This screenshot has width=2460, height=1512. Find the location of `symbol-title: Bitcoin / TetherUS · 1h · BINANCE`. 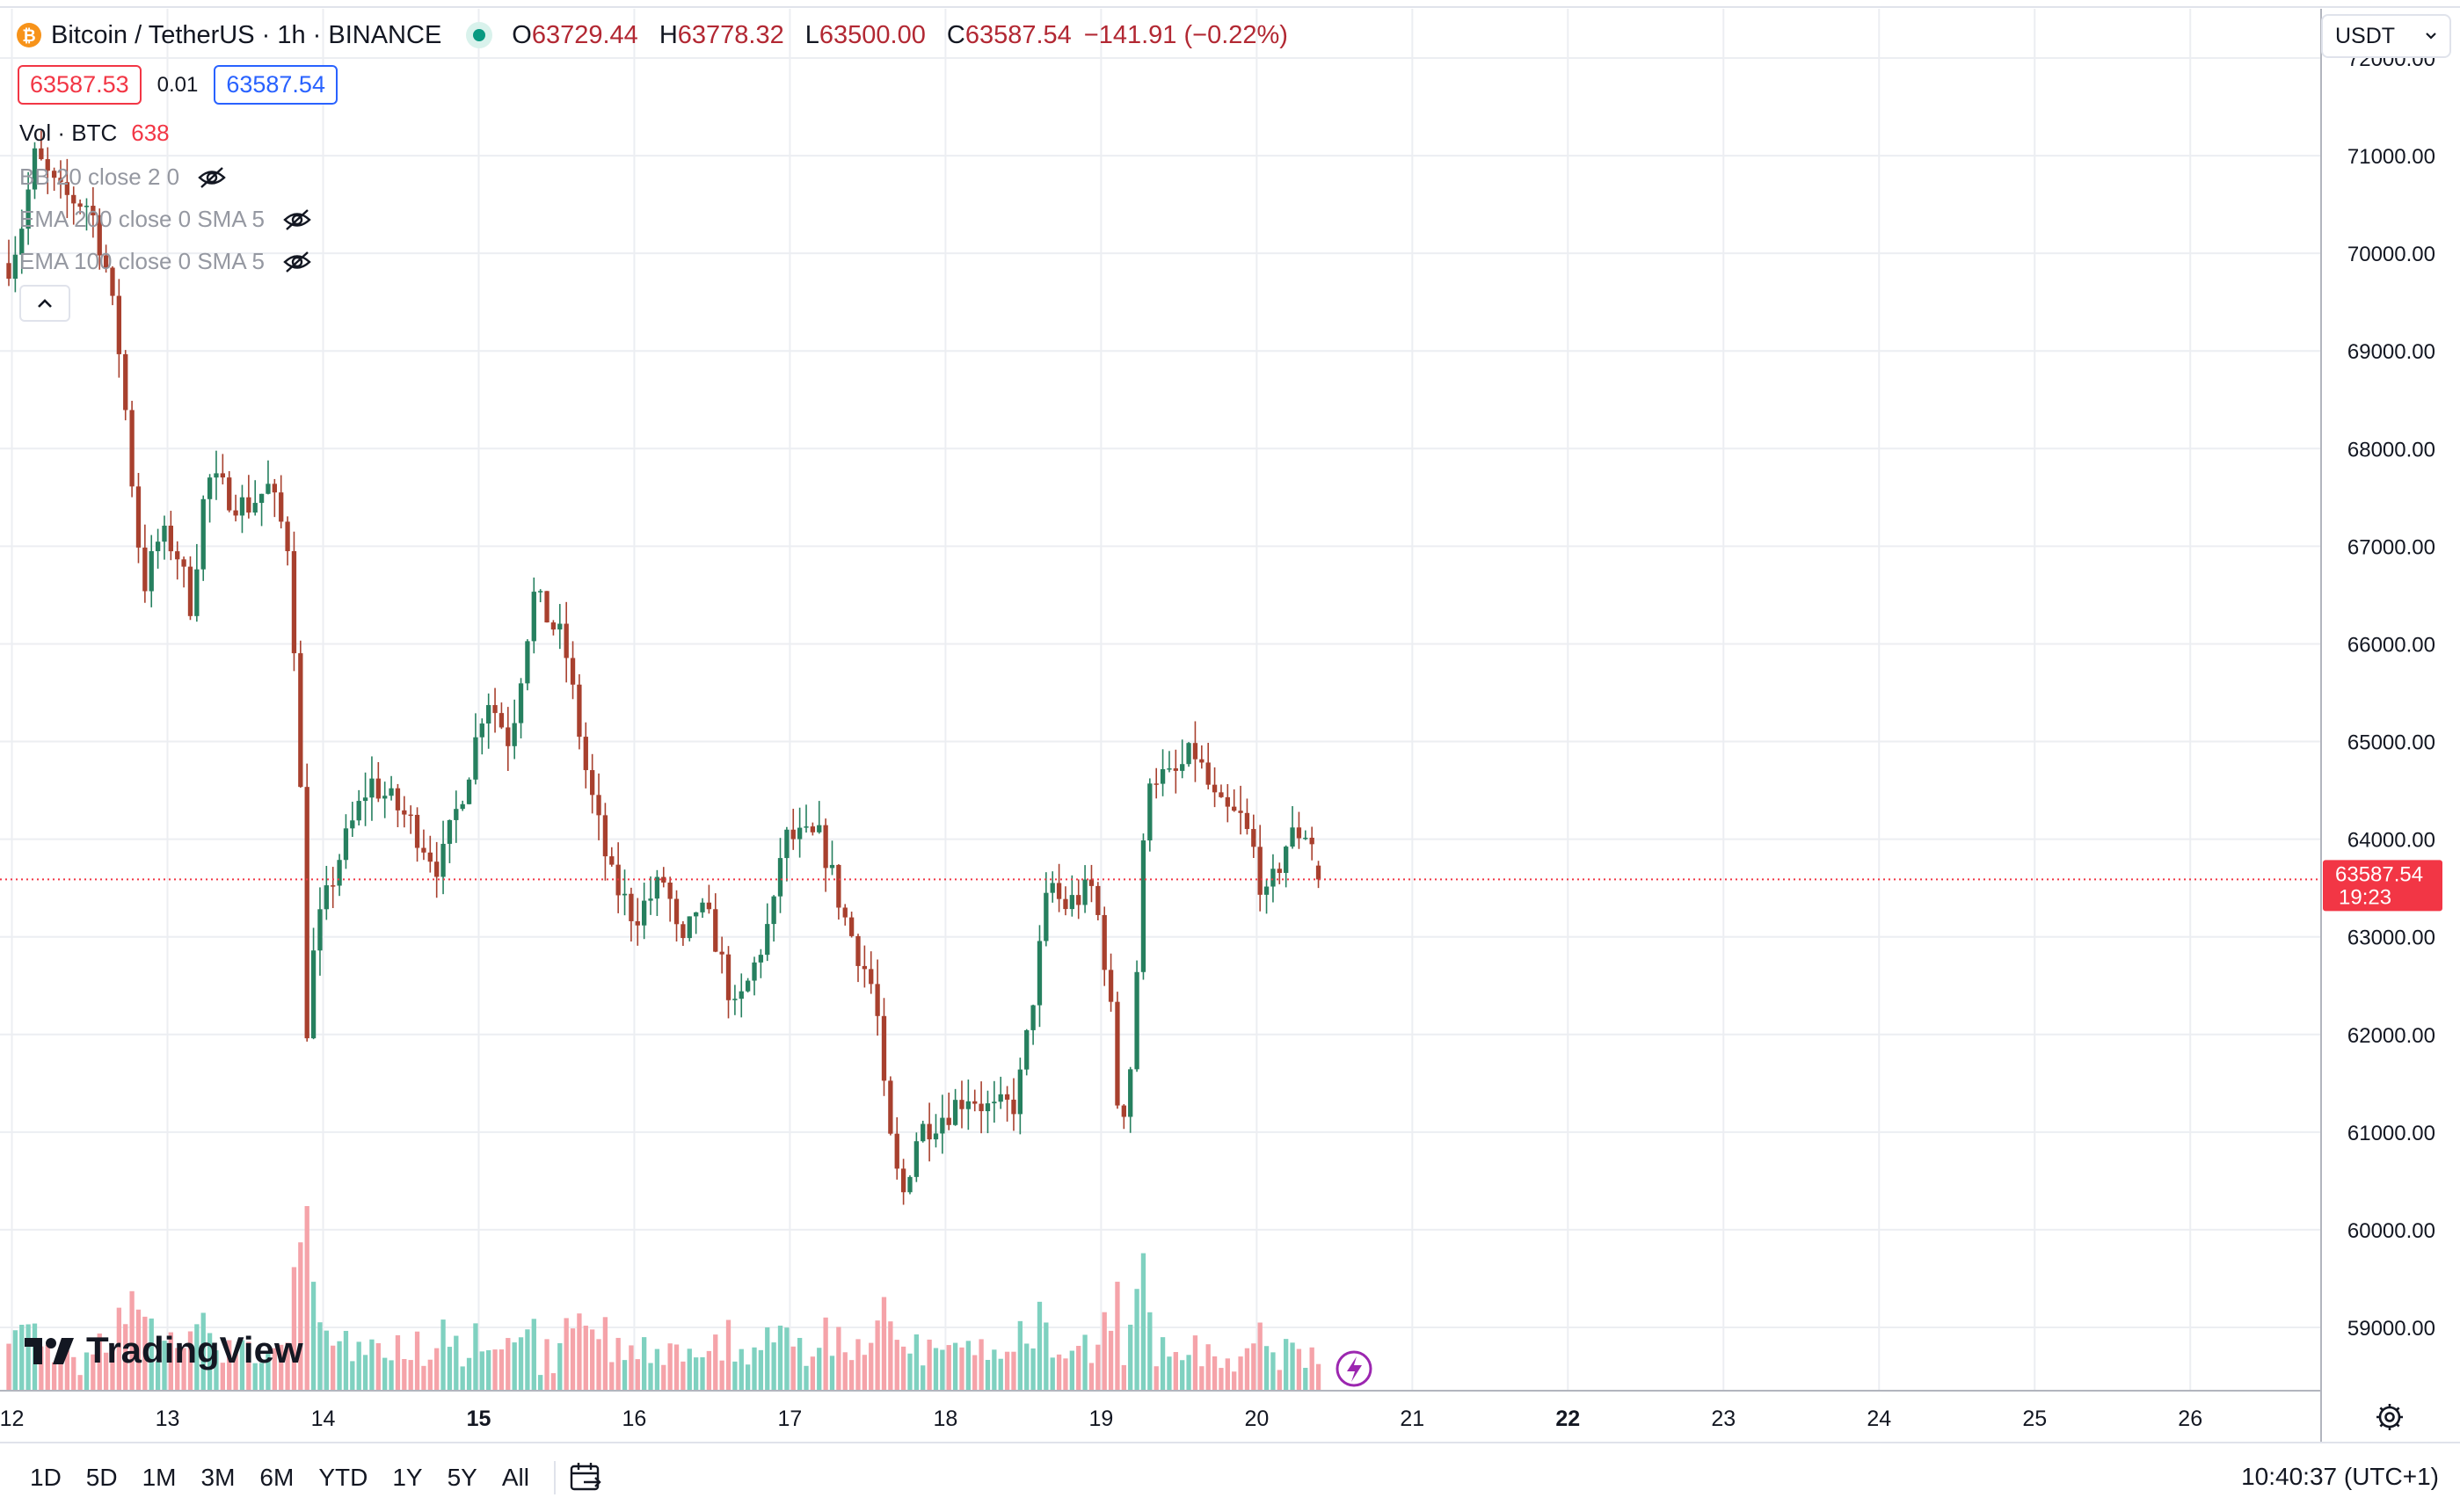

symbol-title: Bitcoin / TetherUS · 1h · BINANCE is located at coordinates (246, 34).